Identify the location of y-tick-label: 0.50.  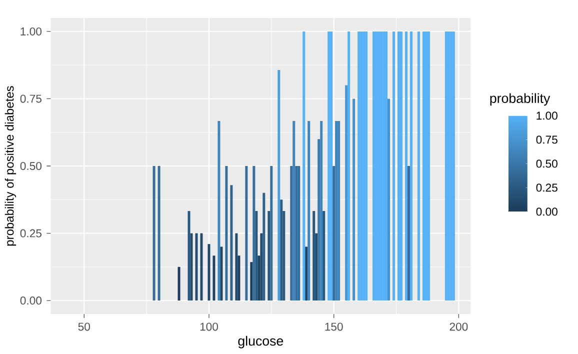
(31, 166).